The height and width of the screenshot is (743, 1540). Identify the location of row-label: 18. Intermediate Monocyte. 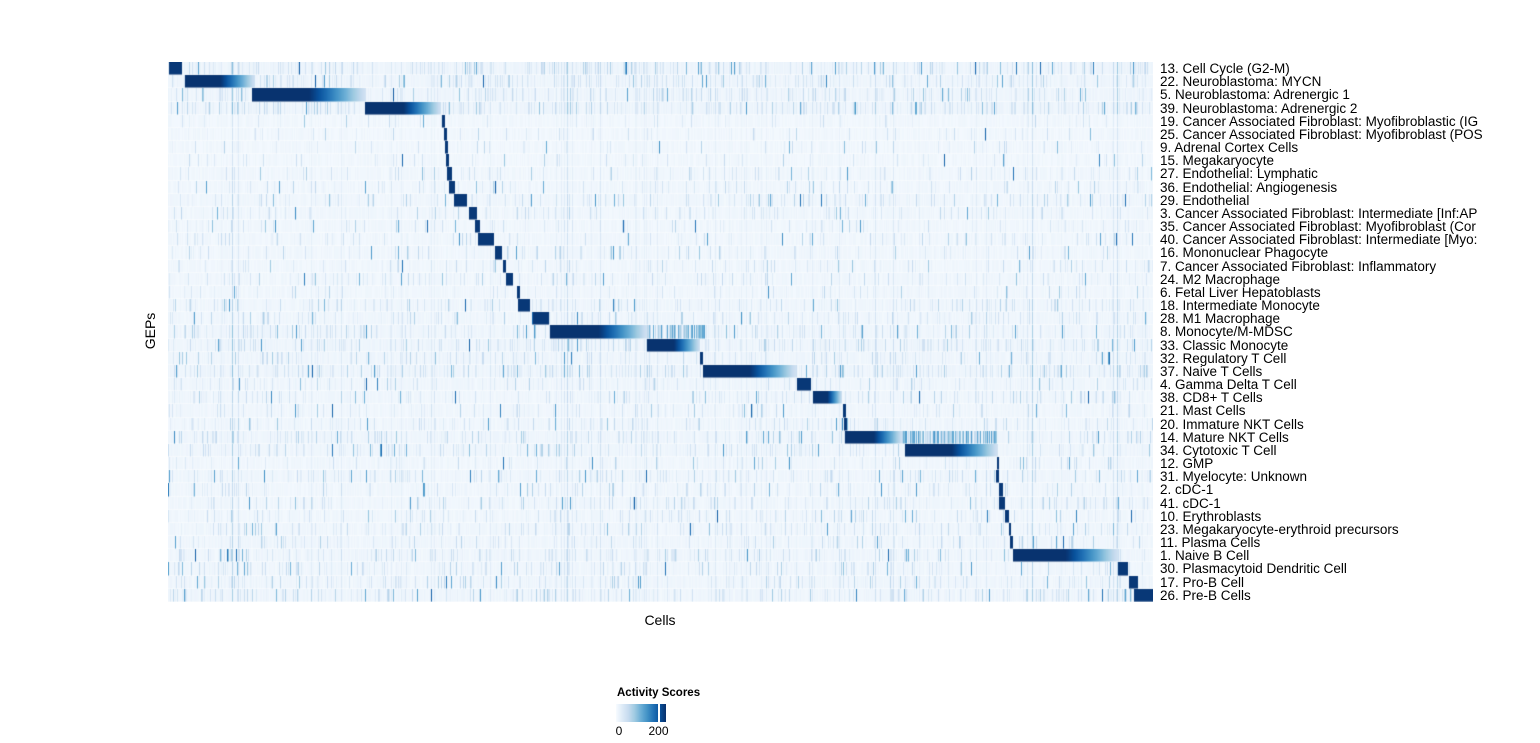
(1240, 306).